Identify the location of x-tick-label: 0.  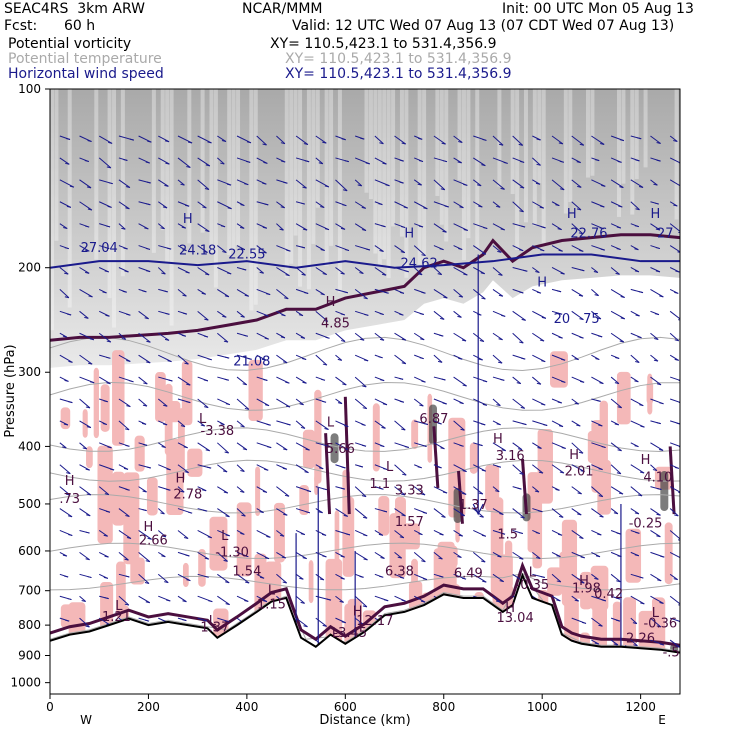
(50, 707).